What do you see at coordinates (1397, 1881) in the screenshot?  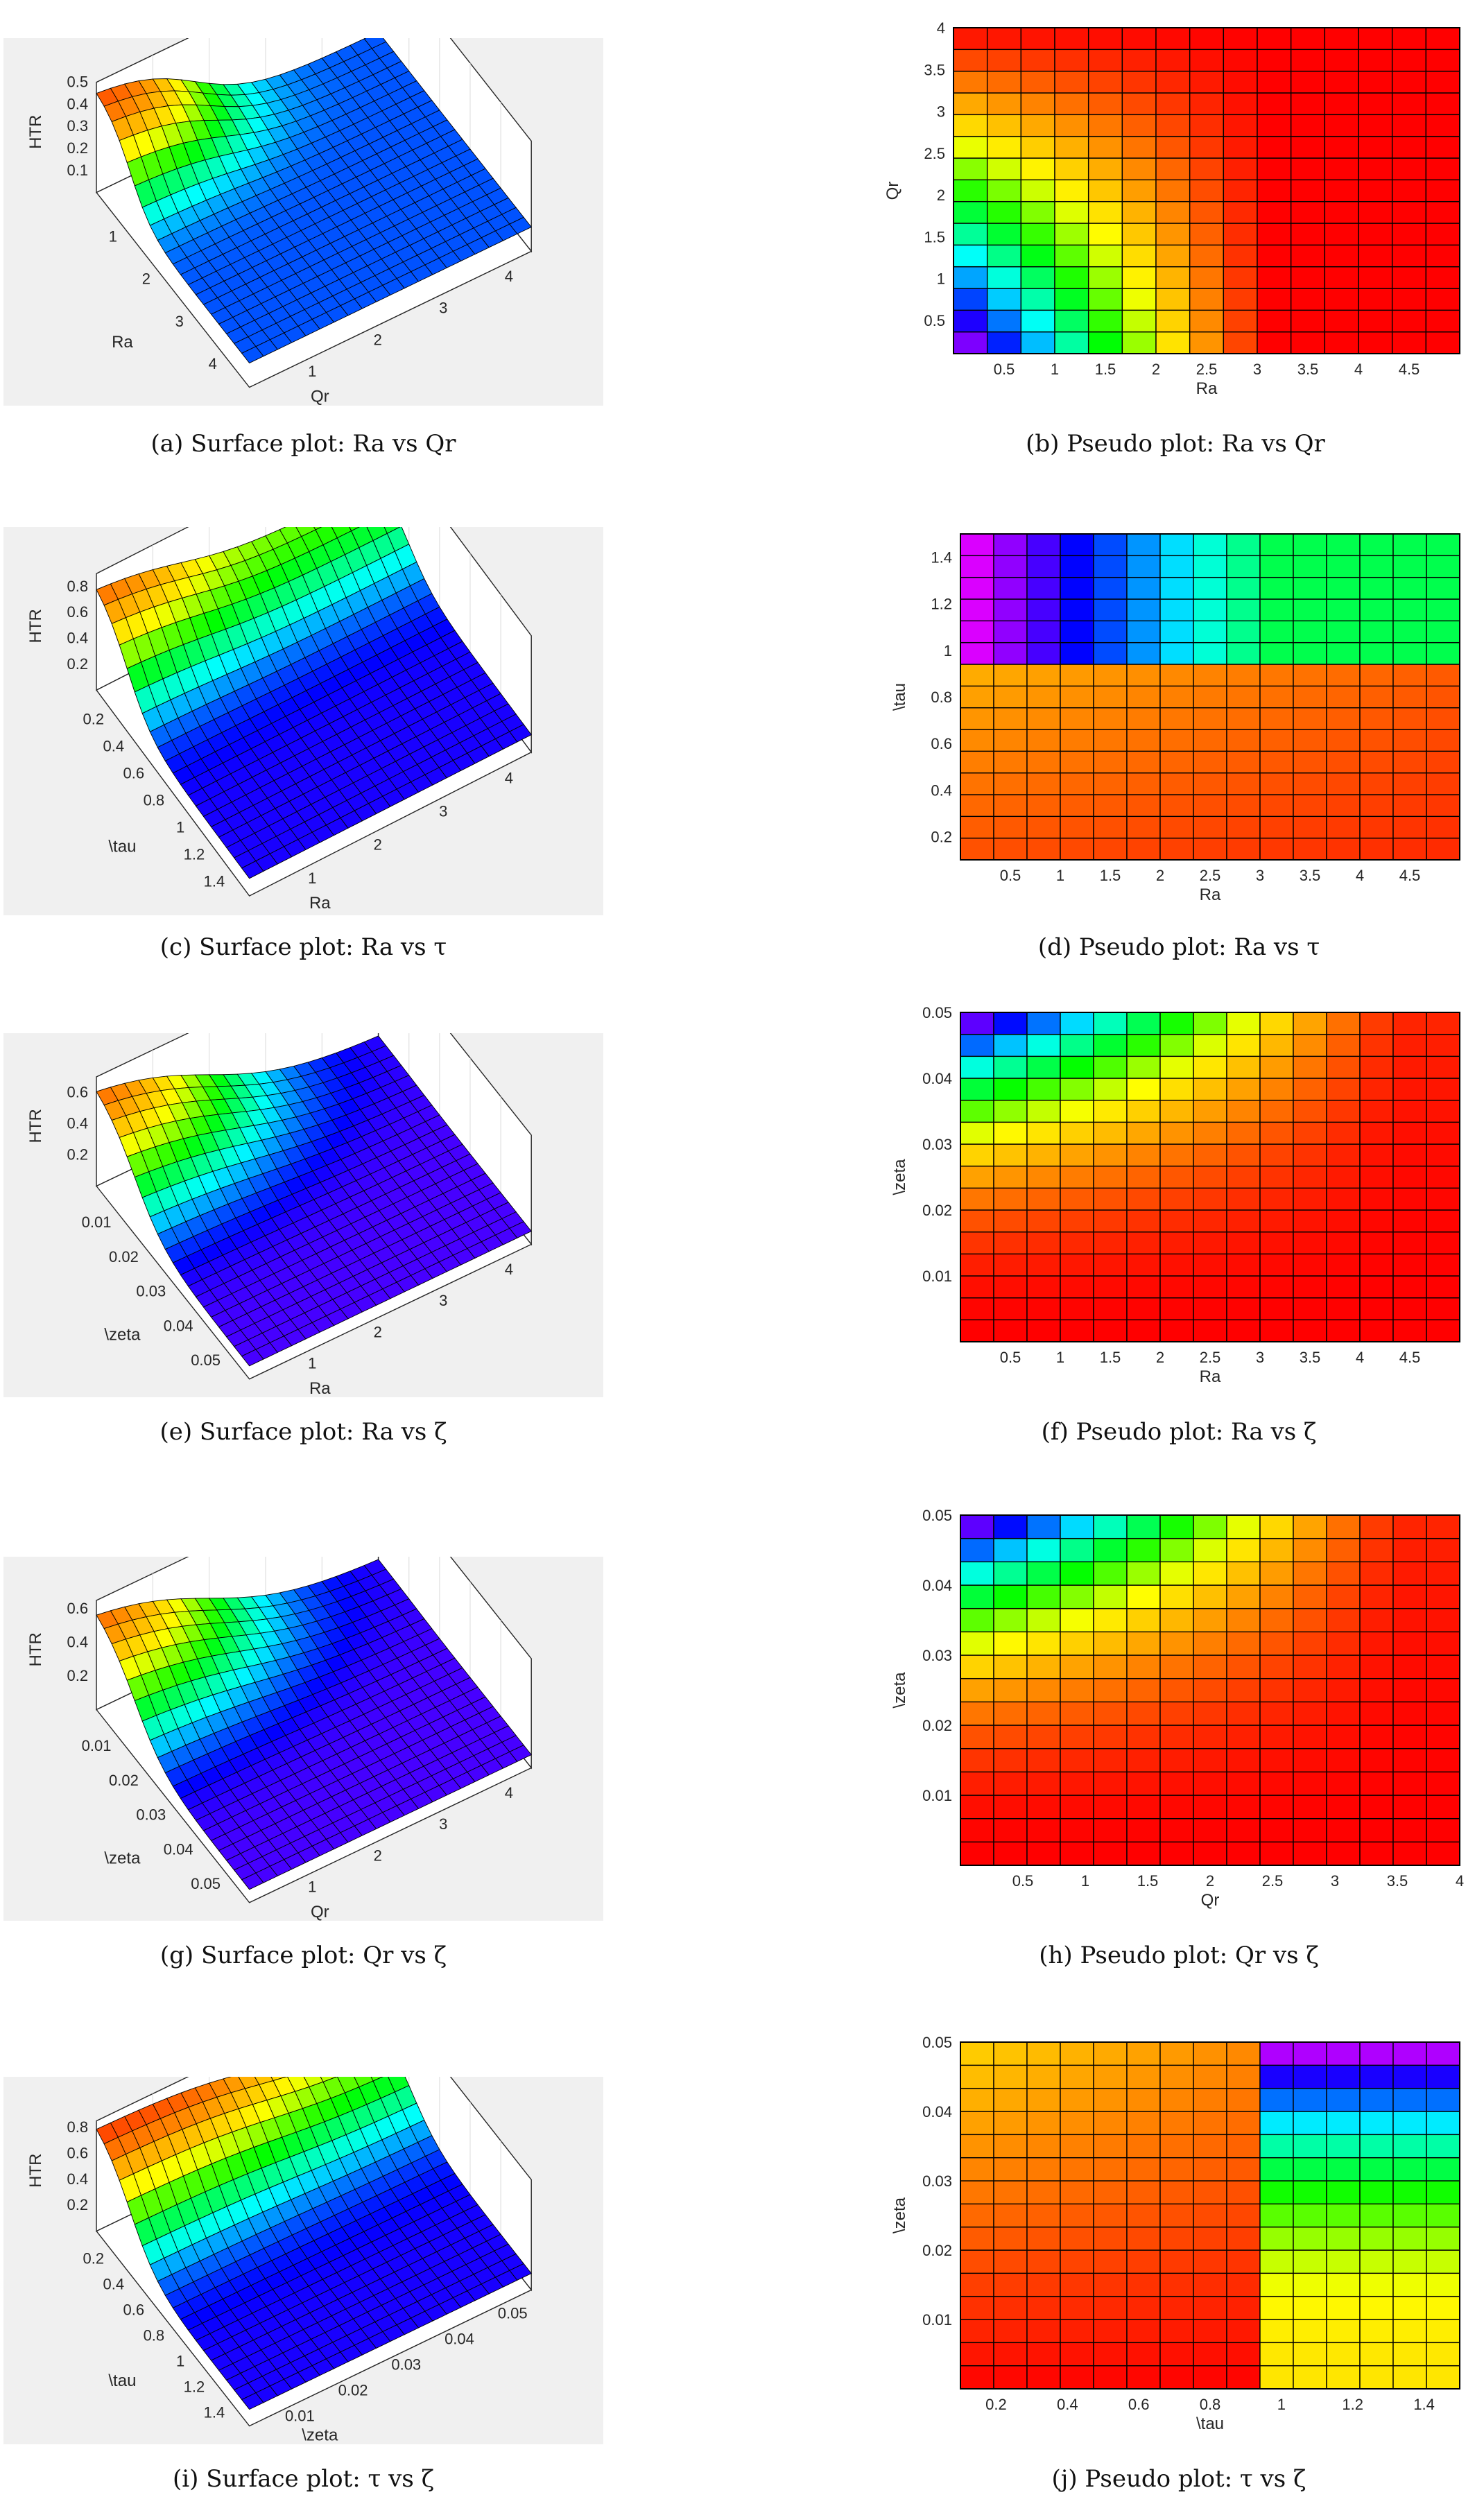 I see `x-tick-label: 3.5` at bounding box center [1397, 1881].